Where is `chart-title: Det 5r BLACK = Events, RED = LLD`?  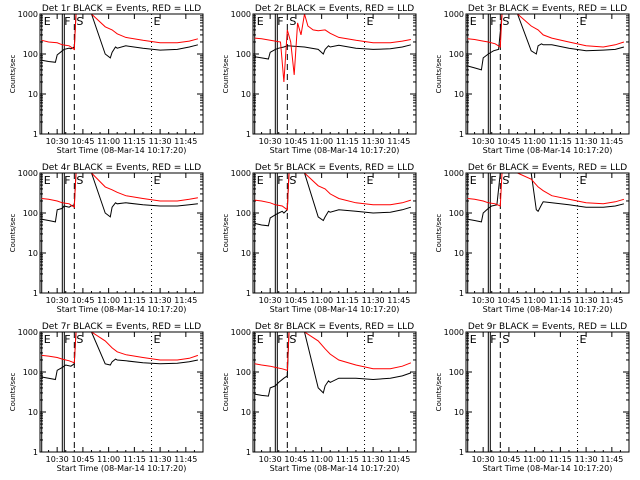
chart-title: Det 5r BLACK = Events, RED = LLD is located at coordinates (334, 168).